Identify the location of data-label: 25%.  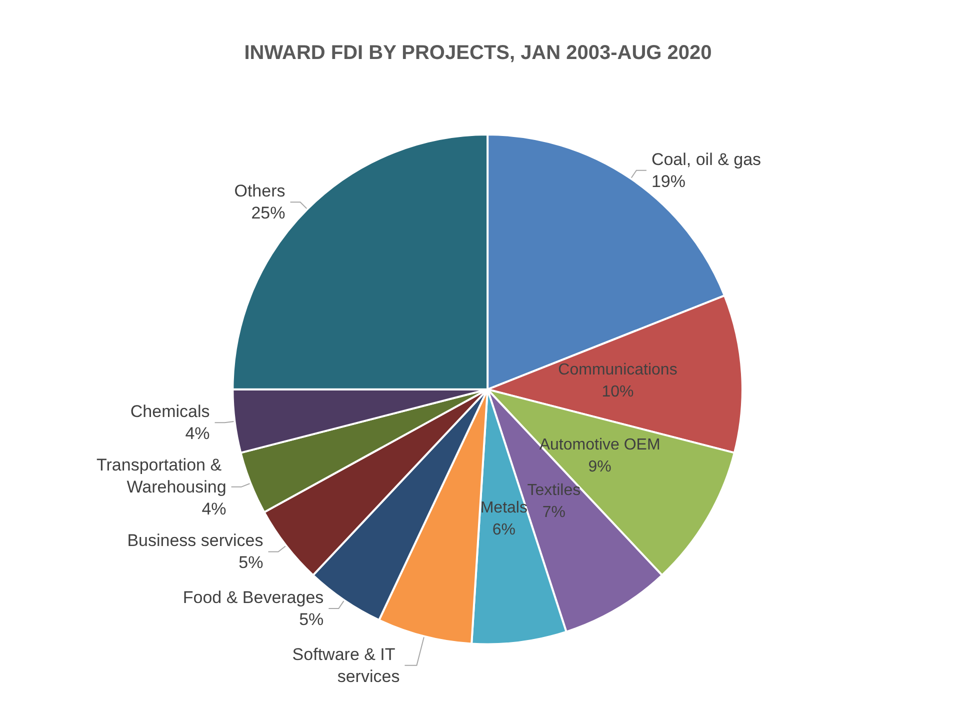
(268, 213).